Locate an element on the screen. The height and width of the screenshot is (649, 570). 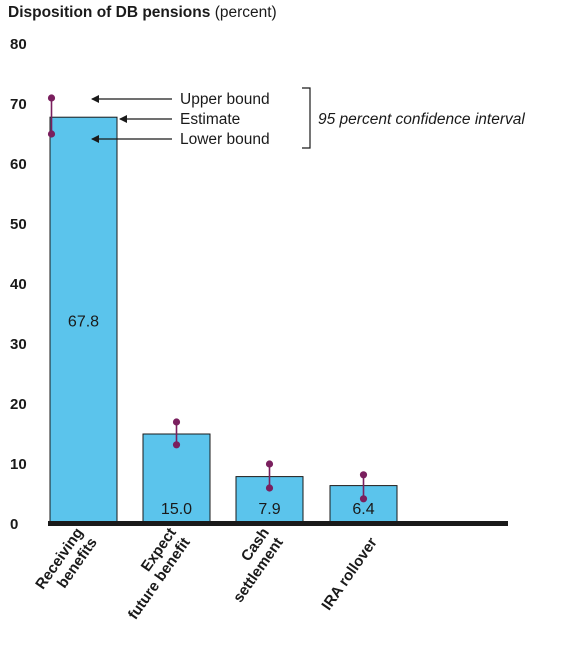
category-label: IRA rollover is located at coordinates (349, 573).